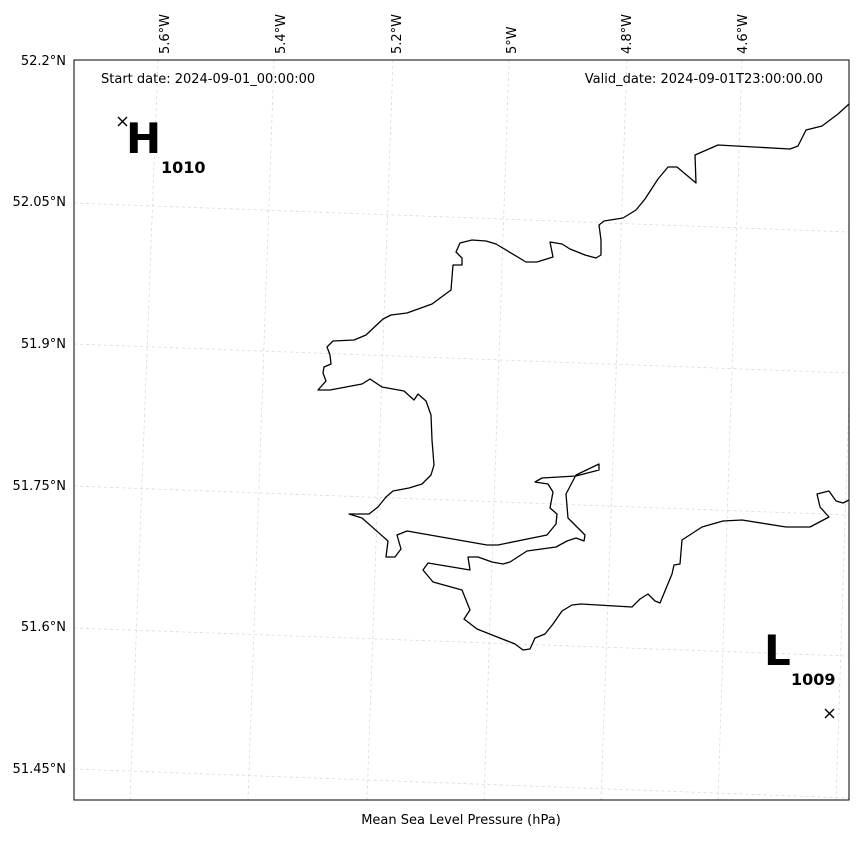  I want to click on lon-tick-label: 5.6°W, so click(165, 34).